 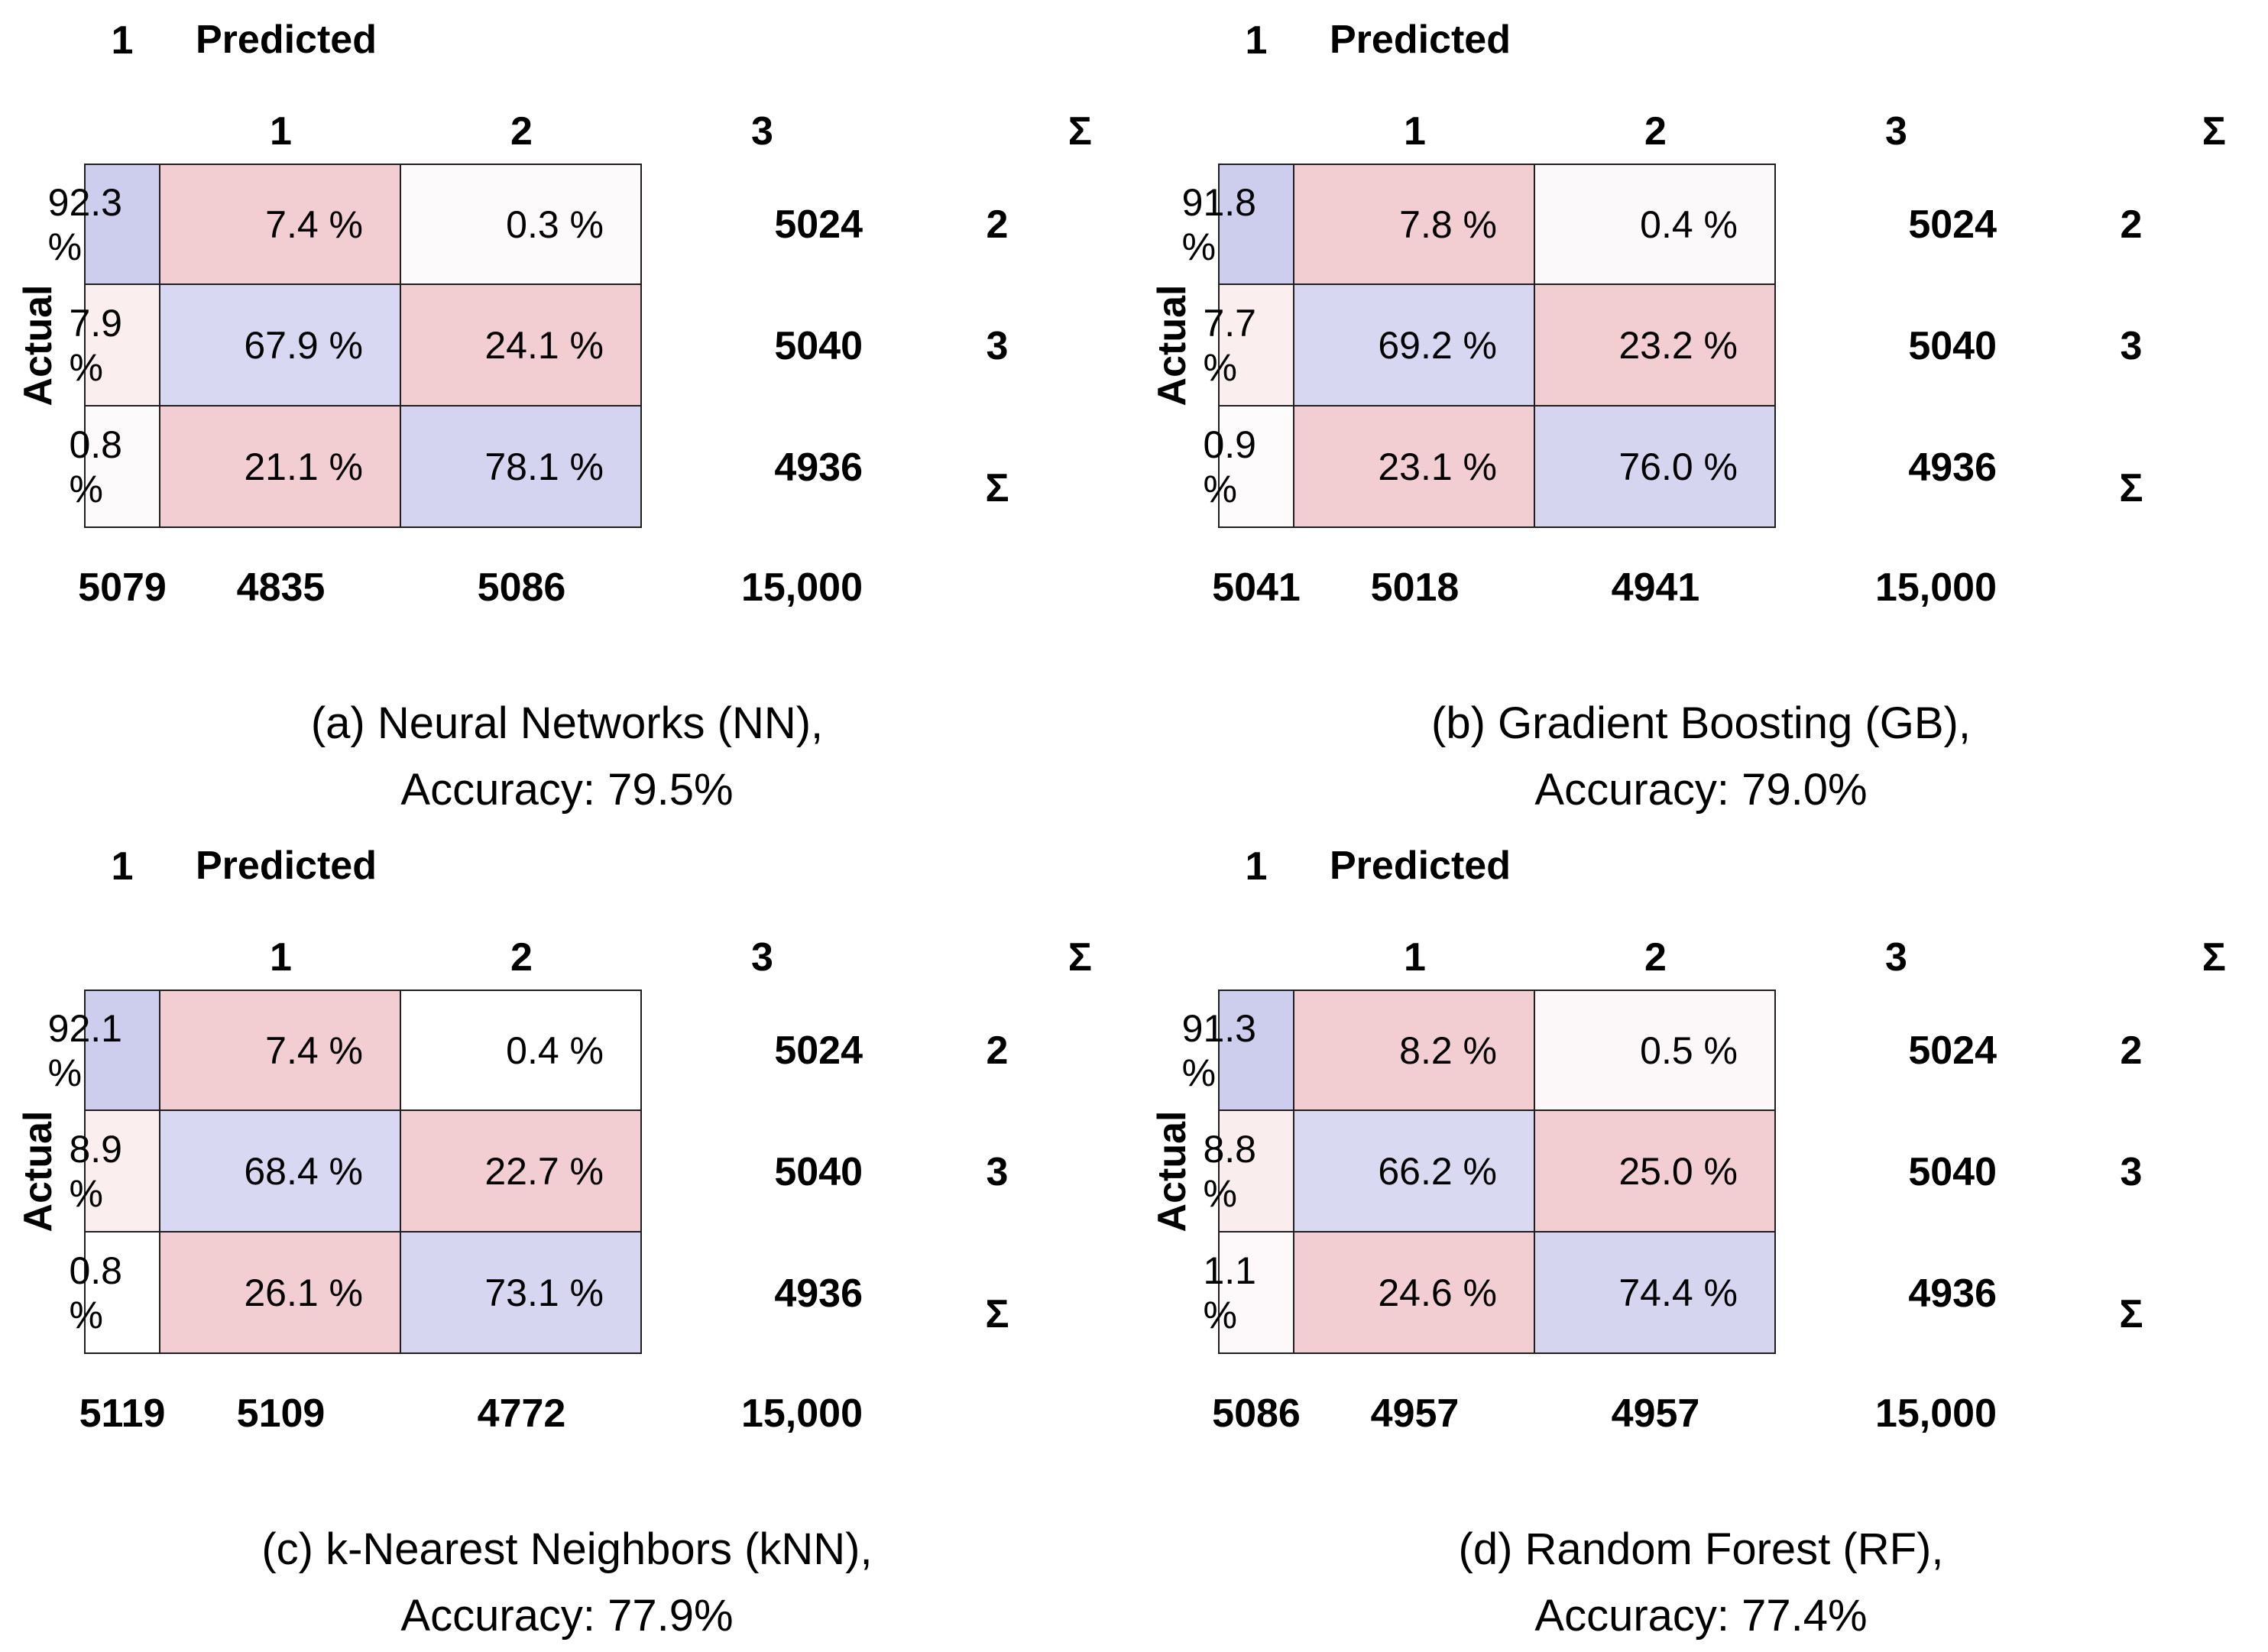 What do you see at coordinates (281, 587) in the screenshot?
I see `col-total: 4835` at bounding box center [281, 587].